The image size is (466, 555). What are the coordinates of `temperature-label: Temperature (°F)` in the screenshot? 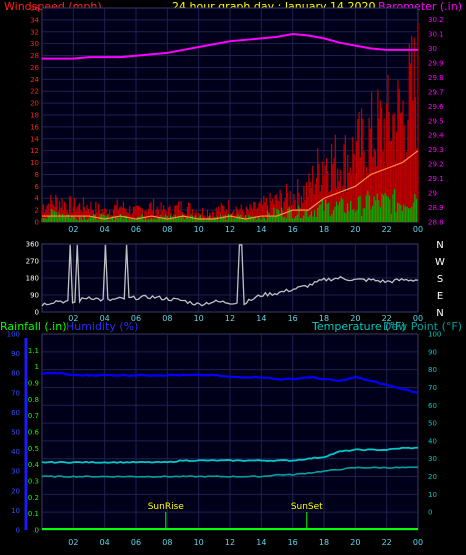 It's located at (358, 326).